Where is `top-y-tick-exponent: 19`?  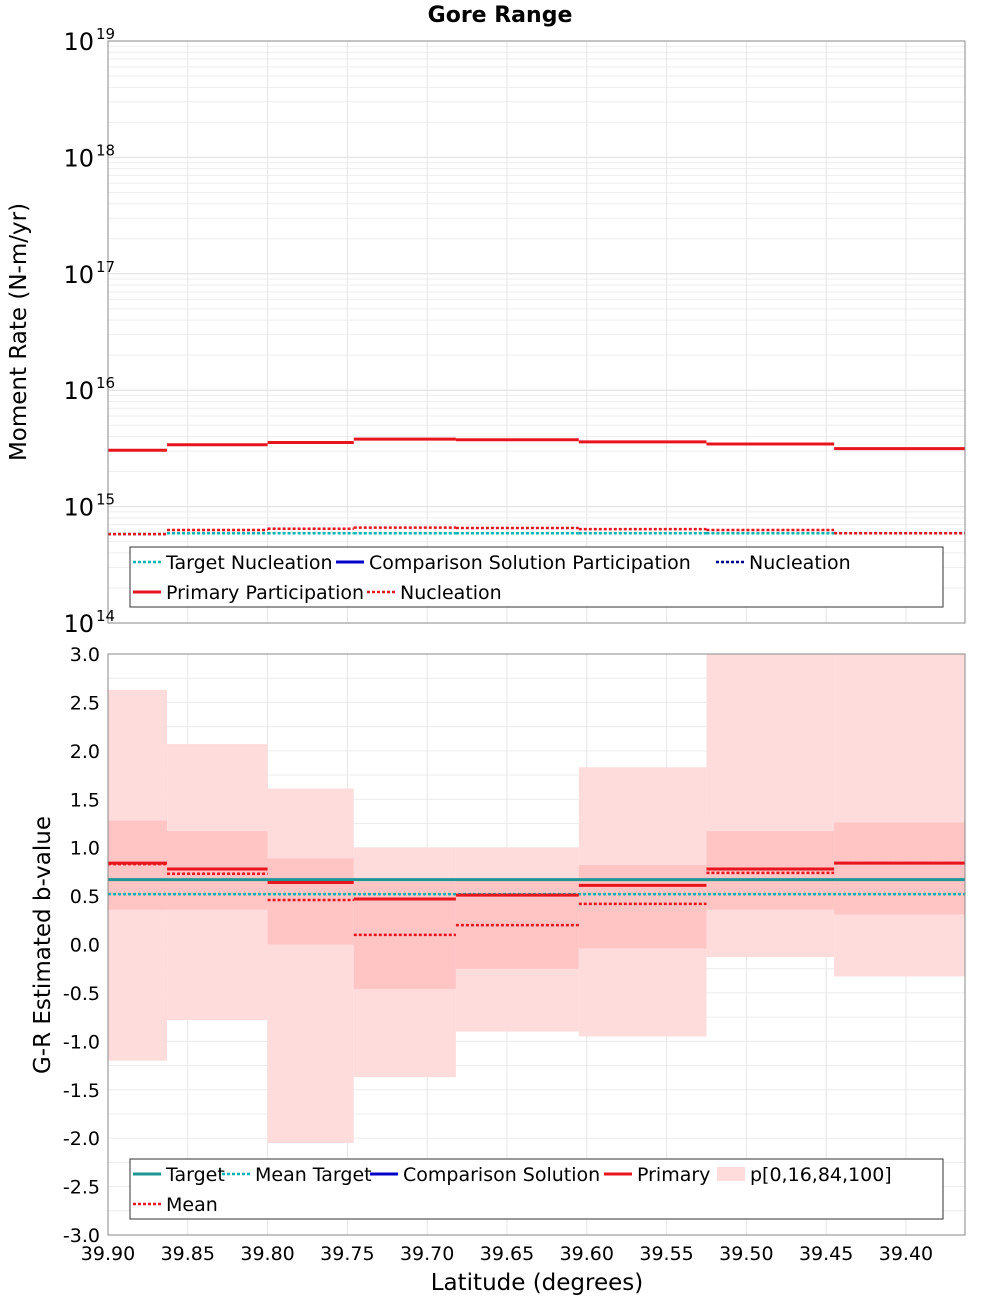 top-y-tick-exponent: 19 is located at coordinates (105, 34).